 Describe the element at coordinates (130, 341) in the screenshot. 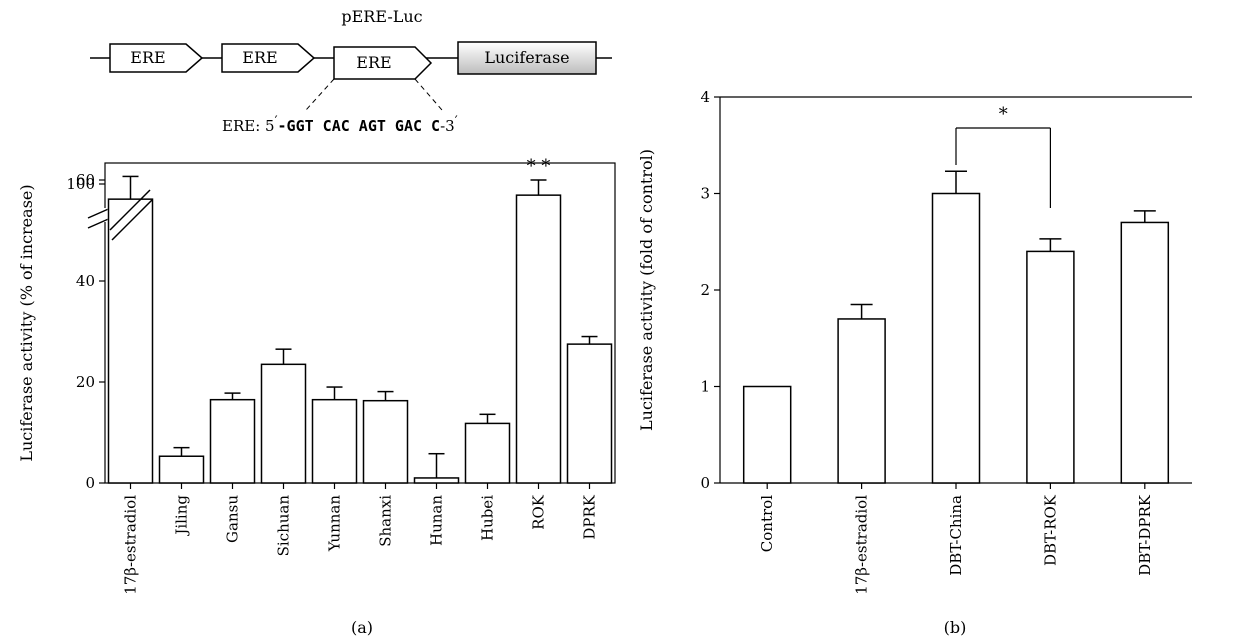

I see `chart-a-bar-17-estradiol` at that location.